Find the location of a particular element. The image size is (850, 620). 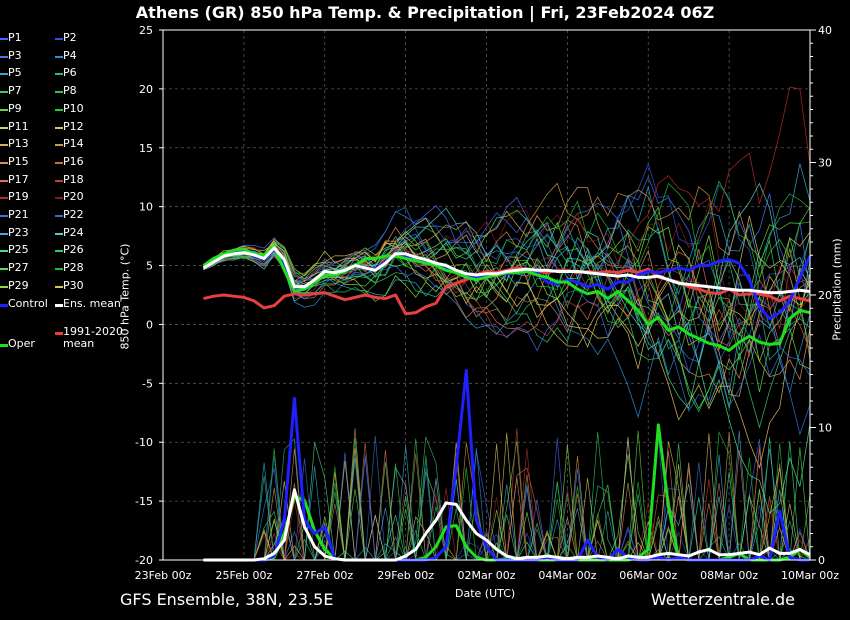

member-precip-p19 is located at coordinates (507, 504).